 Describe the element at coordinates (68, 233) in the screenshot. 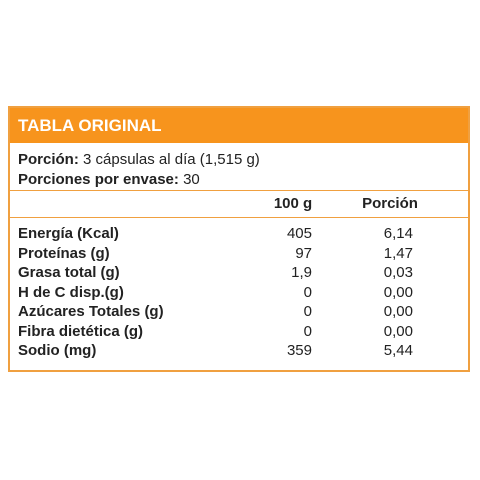

I see `nutrient-name: Energía (Kcal)` at that location.